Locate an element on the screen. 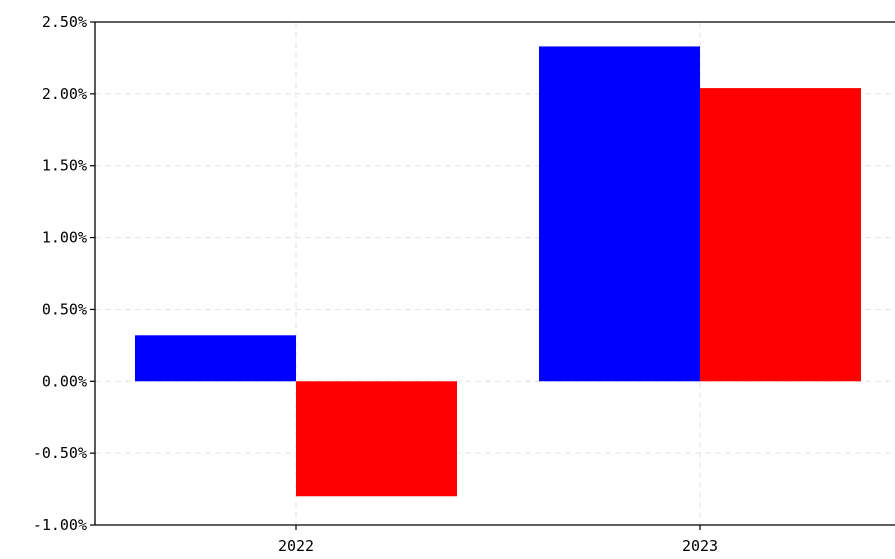 The width and height of the screenshot is (895, 559). y-tick-label: 2.50% is located at coordinates (64, 22).